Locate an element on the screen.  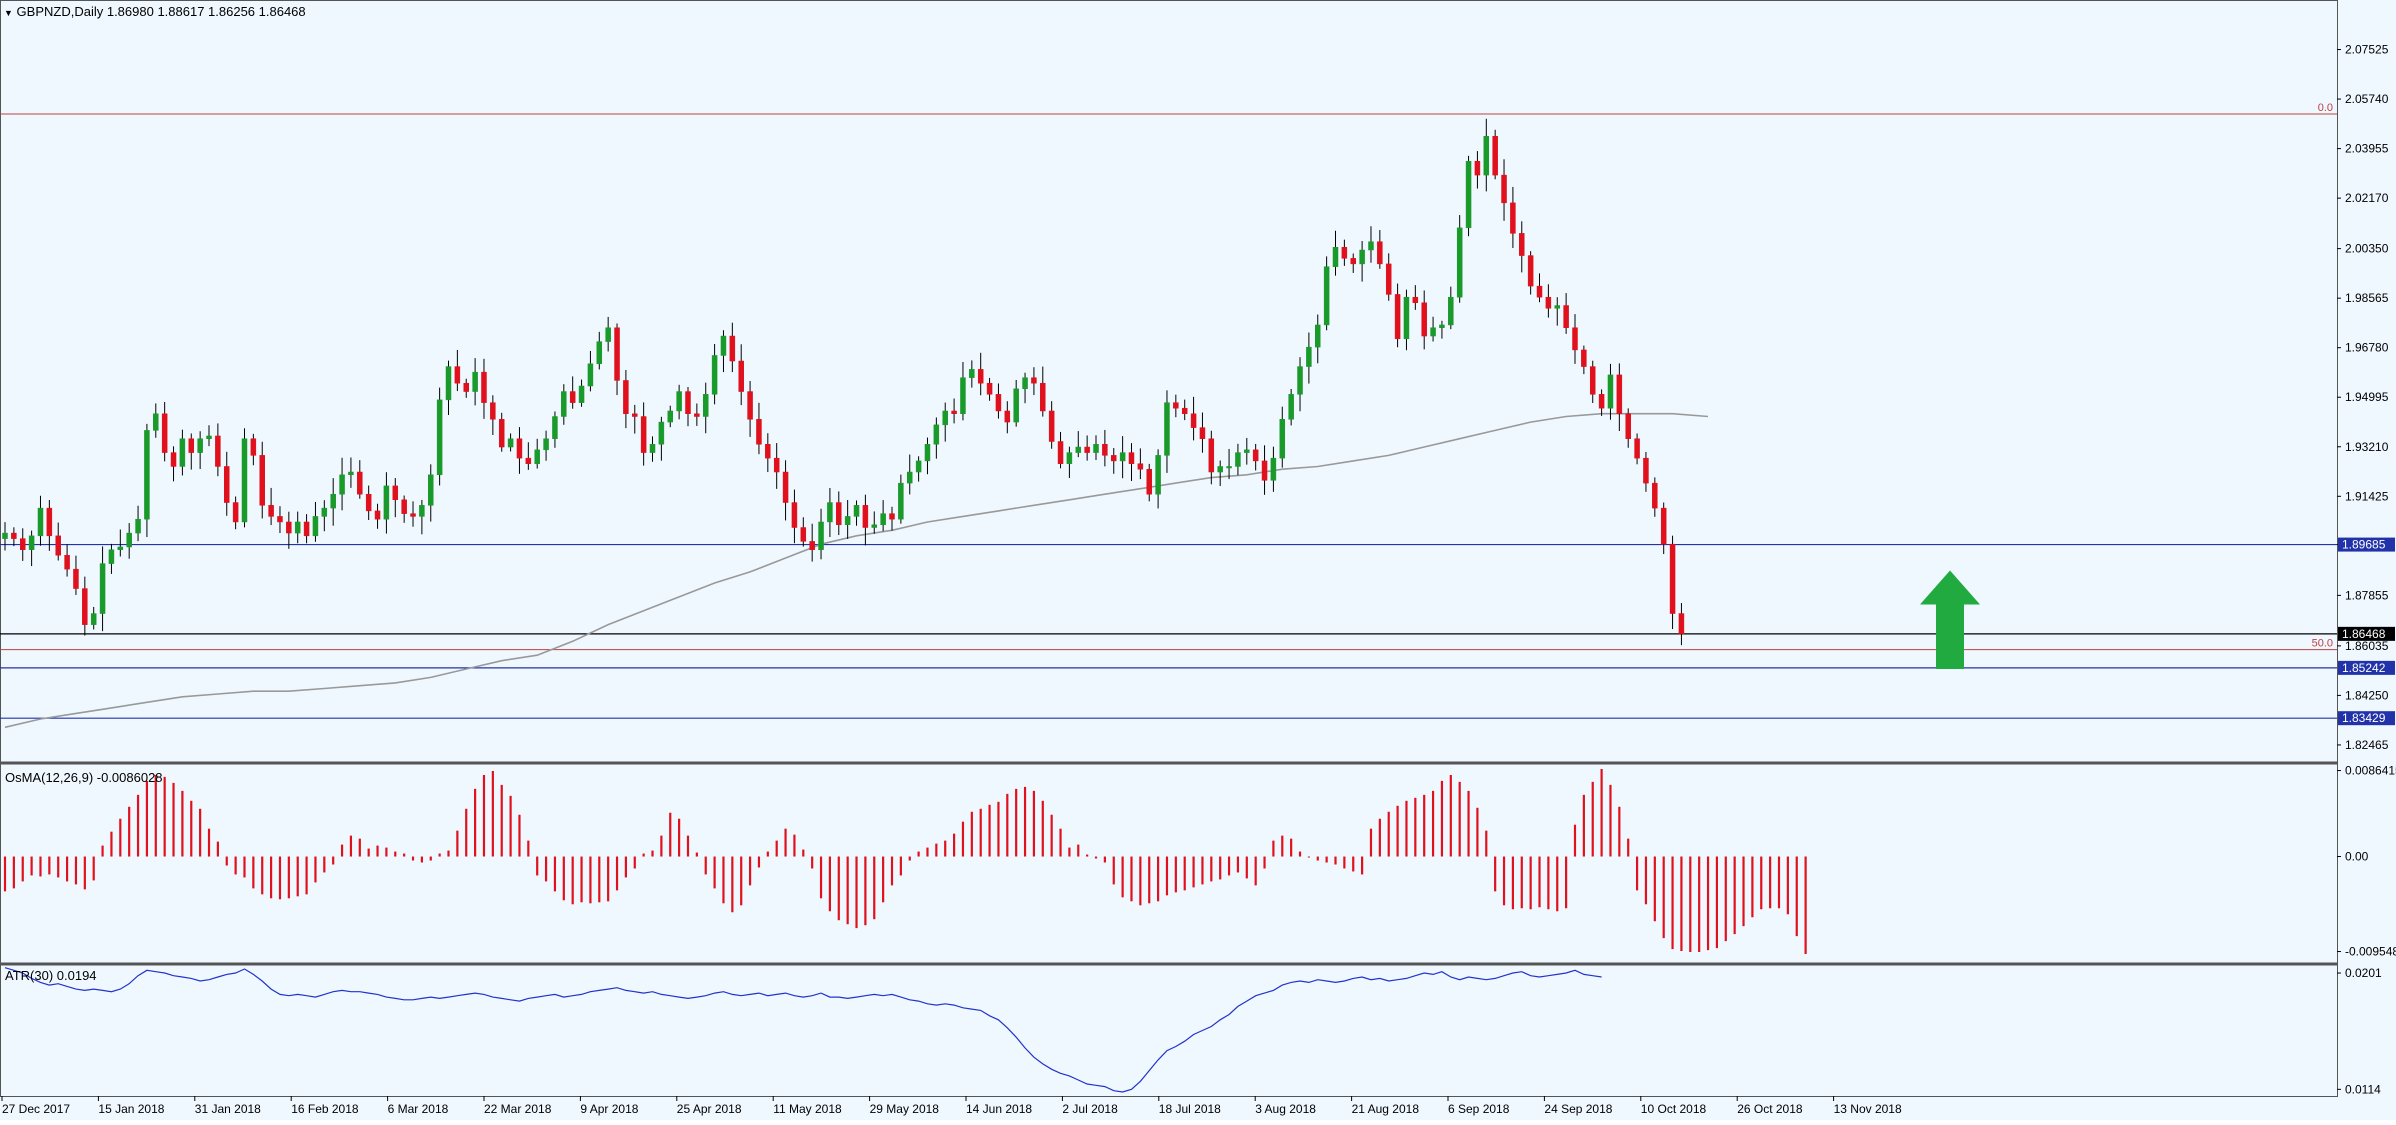
osma-tick-label: -0.009548 is located at coordinates (2370, 952).